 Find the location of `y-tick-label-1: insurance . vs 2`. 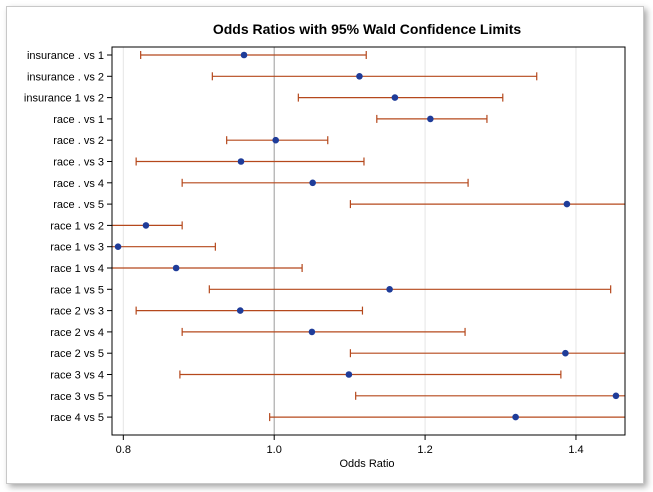

y-tick-label-1: insurance . vs 2 is located at coordinates (65, 77).